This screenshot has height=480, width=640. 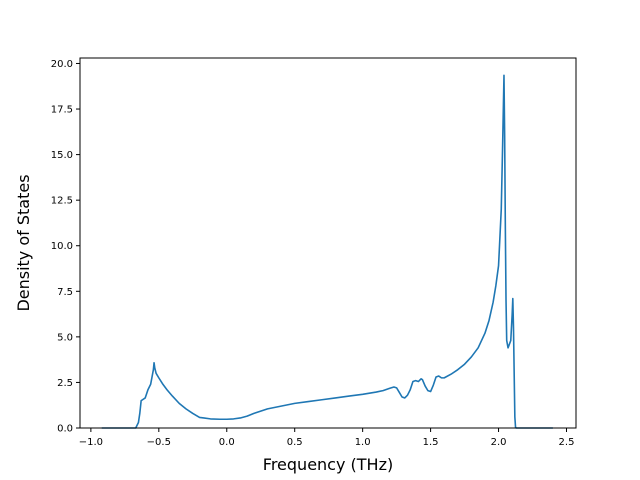 I want to click on y-tick-label: 0.0, so click(x=65, y=429).